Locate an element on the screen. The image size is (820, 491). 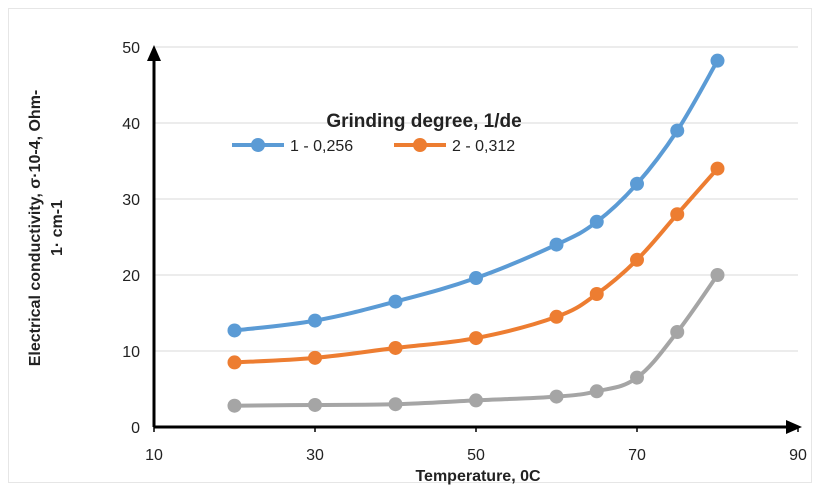
y-tick-label: 50 is located at coordinates (131, 48).